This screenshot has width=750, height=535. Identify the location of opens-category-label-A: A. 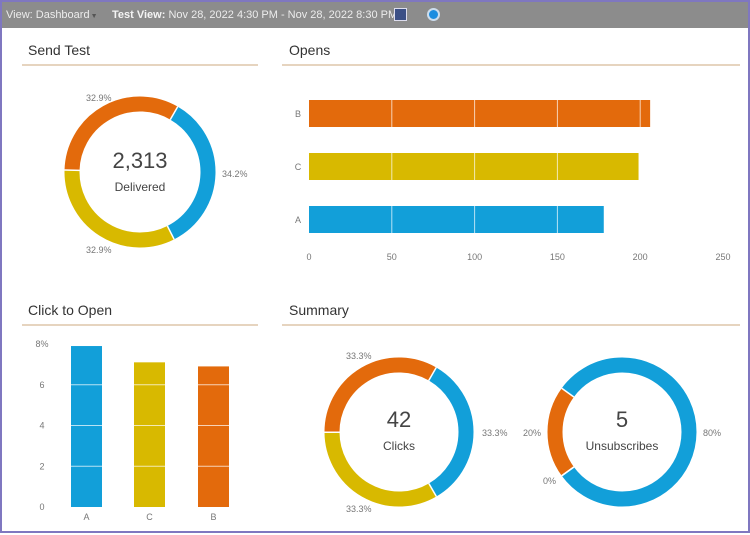
(298, 220).